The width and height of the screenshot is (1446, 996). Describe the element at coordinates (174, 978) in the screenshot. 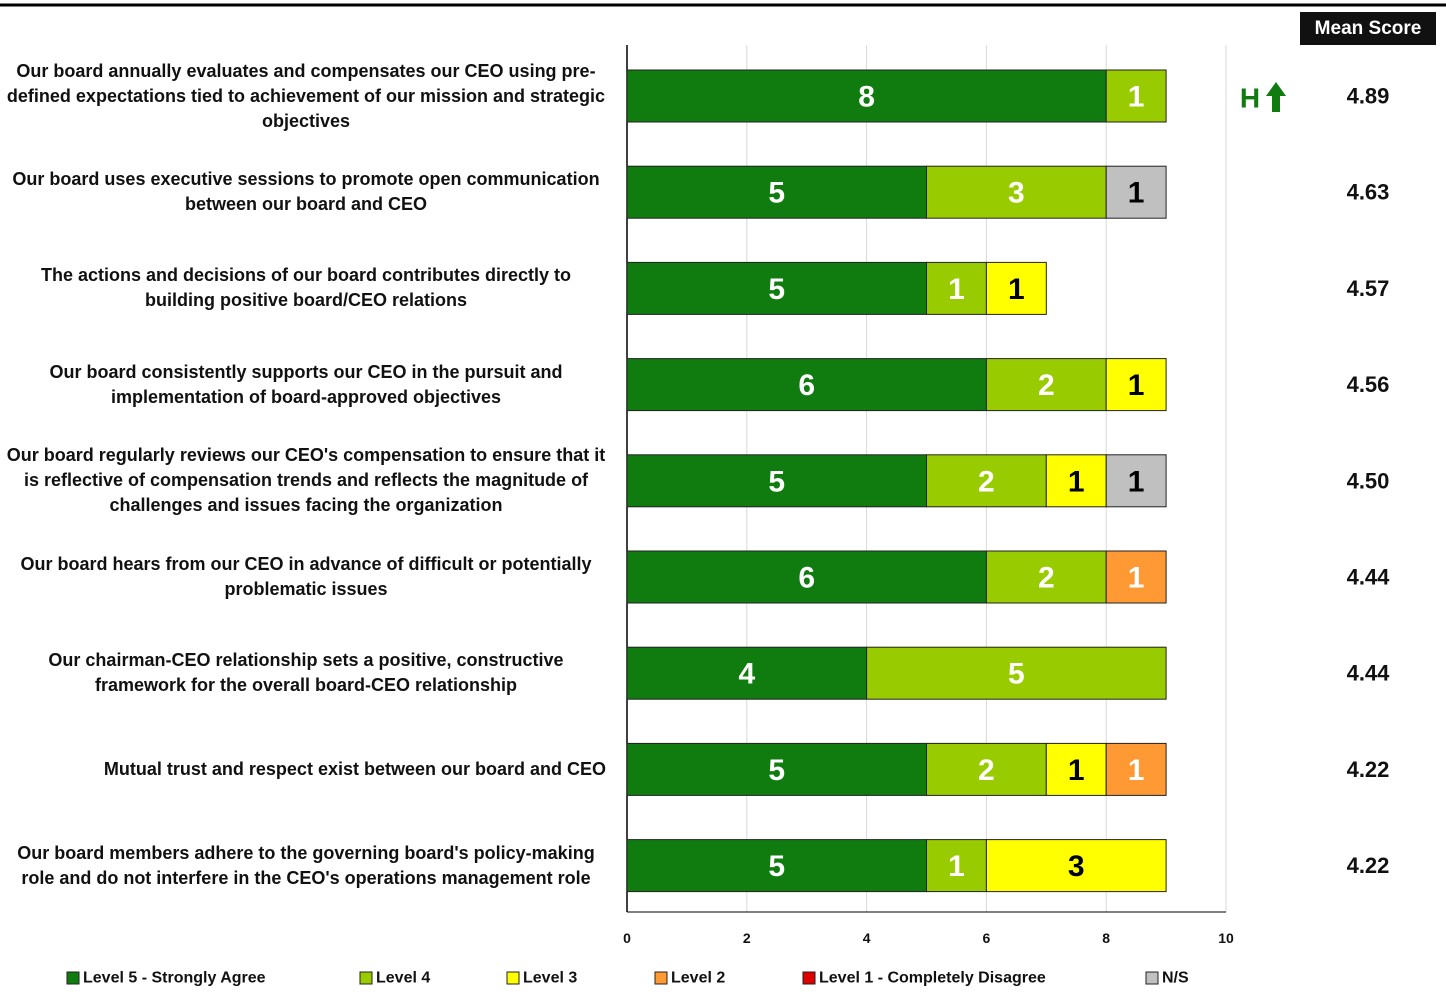

I see `legend-label: Level 5 - Strongly Agree` at that location.